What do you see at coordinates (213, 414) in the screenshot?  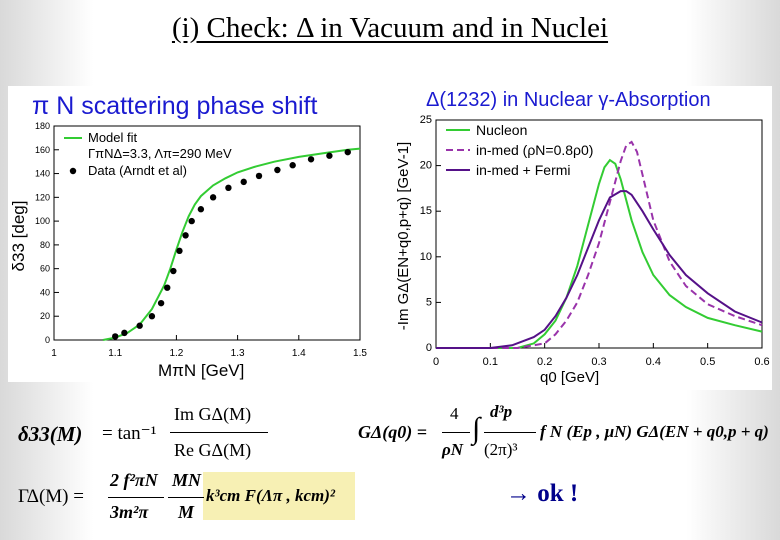 I see `delta33-numerator: Im GΔ(M)` at bounding box center [213, 414].